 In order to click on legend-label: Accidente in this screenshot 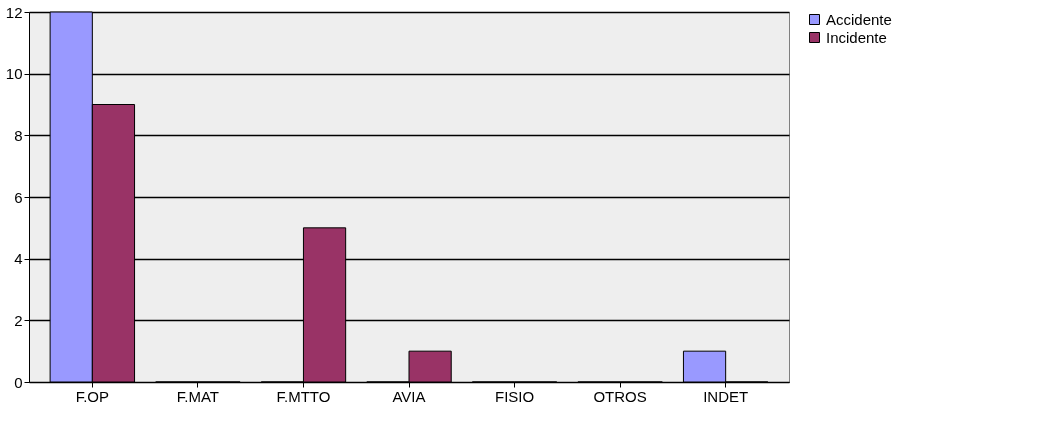, I will do `click(859, 19)`.